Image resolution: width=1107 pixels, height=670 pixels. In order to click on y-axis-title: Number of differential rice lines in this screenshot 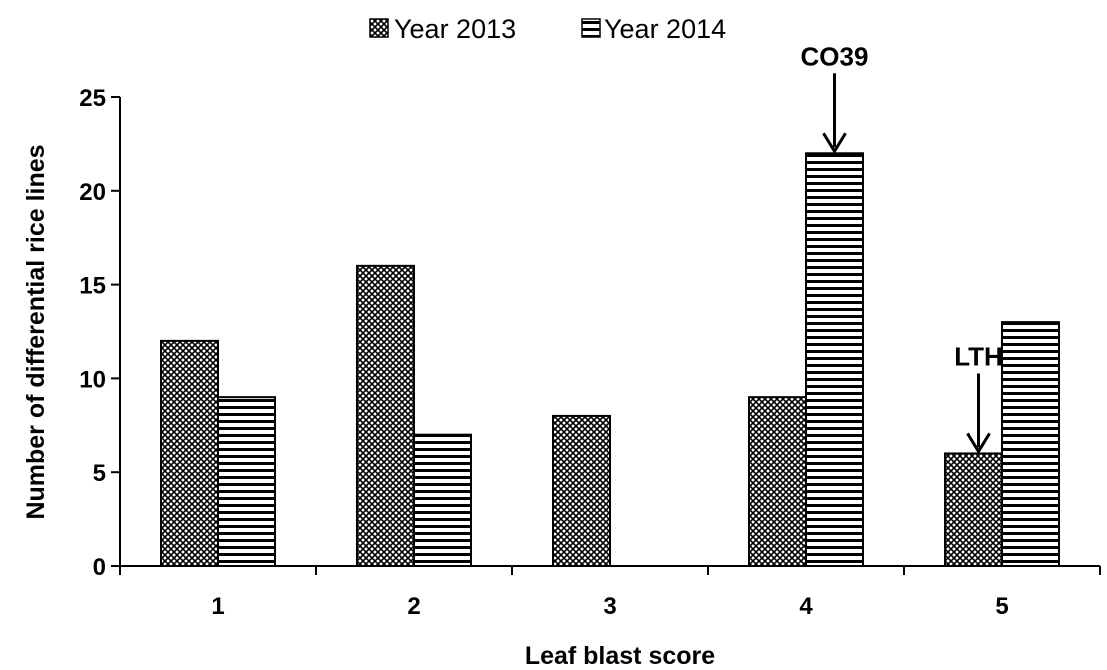, I will do `click(36, 331)`.